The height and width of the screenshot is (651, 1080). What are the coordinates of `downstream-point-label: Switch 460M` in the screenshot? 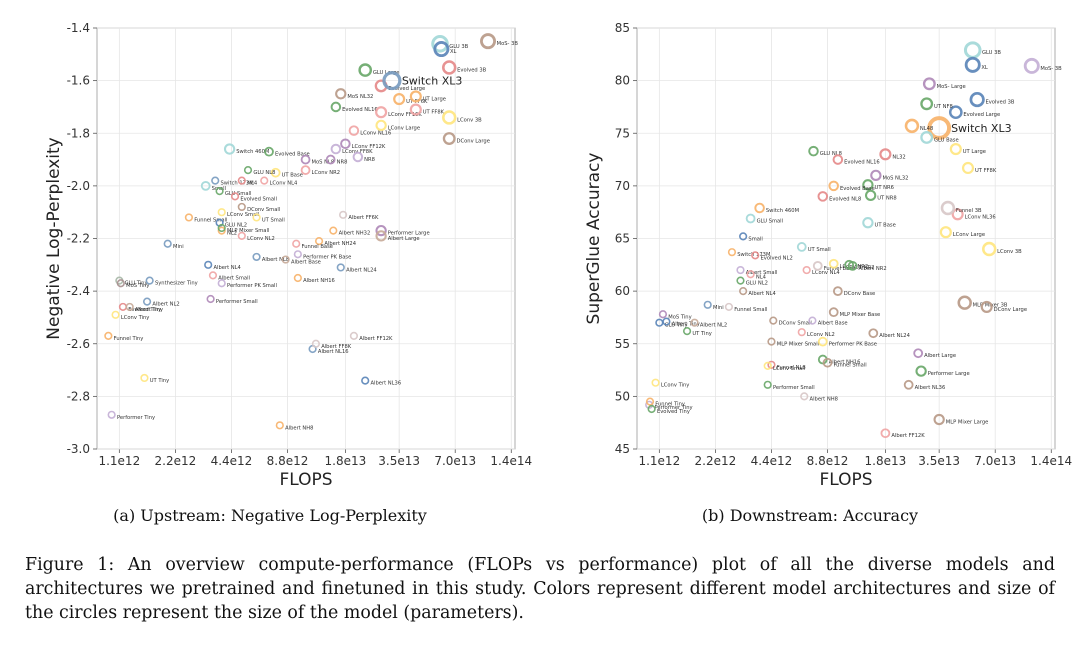 It's located at (782, 211).